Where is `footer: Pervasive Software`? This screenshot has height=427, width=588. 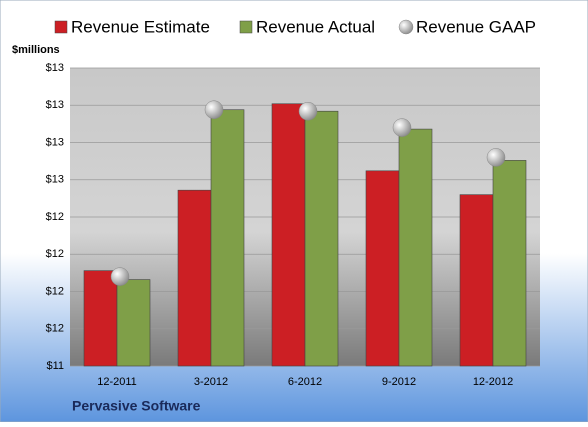 footer: Pervasive Software is located at coordinates (136, 406).